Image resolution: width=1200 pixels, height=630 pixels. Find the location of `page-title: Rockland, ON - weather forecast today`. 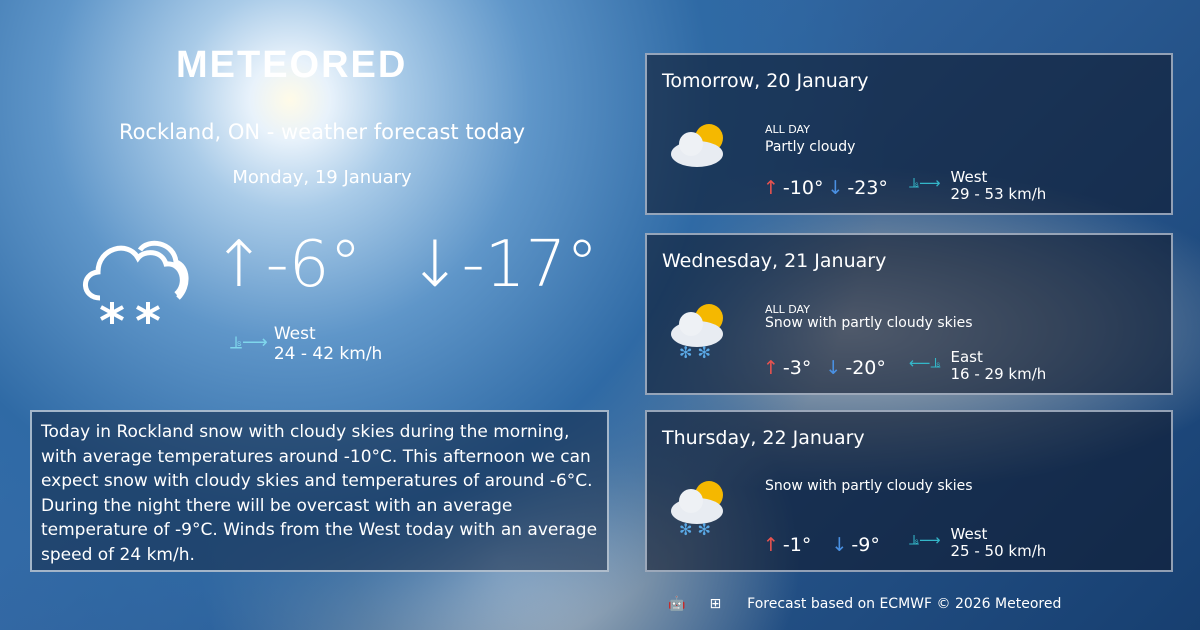

page-title: Rockland, ON - weather forecast today is located at coordinates (322, 132).